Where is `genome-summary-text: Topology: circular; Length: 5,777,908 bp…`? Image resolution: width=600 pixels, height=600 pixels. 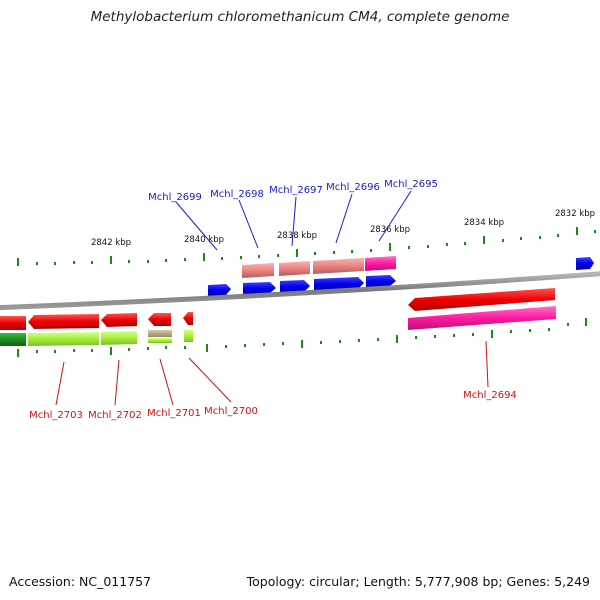 genome-summary-text: Topology: circular; Length: 5,777,908 bp… is located at coordinates (418, 581).